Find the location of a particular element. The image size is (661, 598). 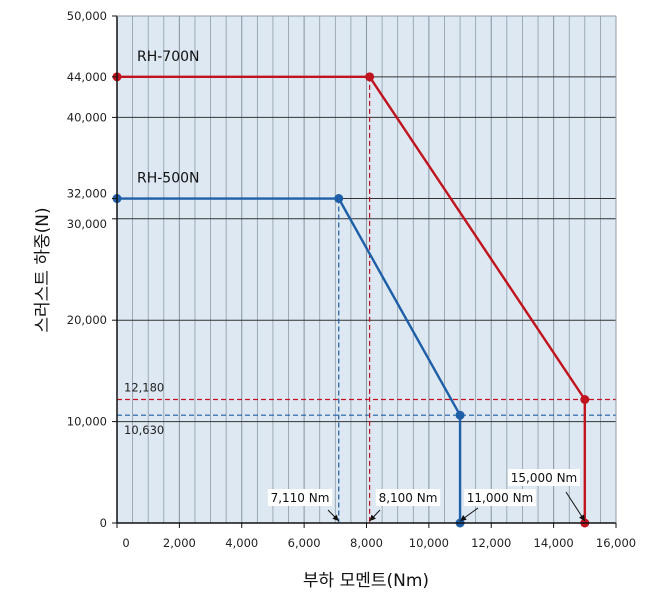

series-label-rh-500n: RH-500N is located at coordinates (168, 179).